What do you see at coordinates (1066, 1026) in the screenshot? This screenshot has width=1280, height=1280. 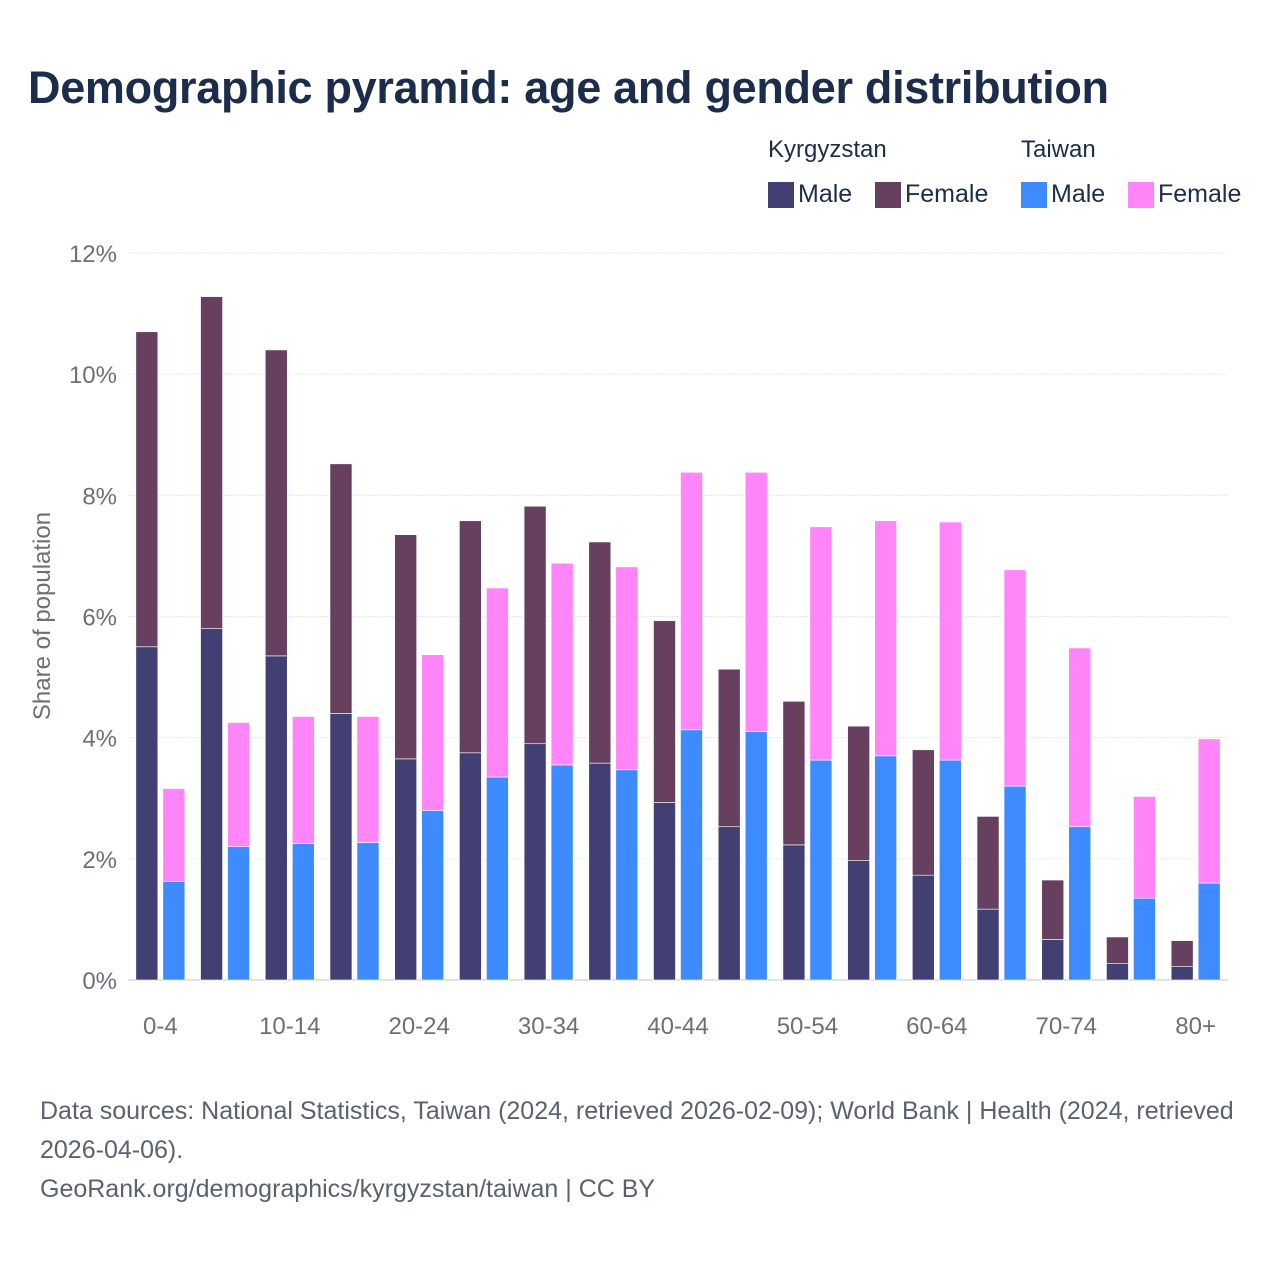 I see `x-tick-label: 70-74` at bounding box center [1066, 1026].